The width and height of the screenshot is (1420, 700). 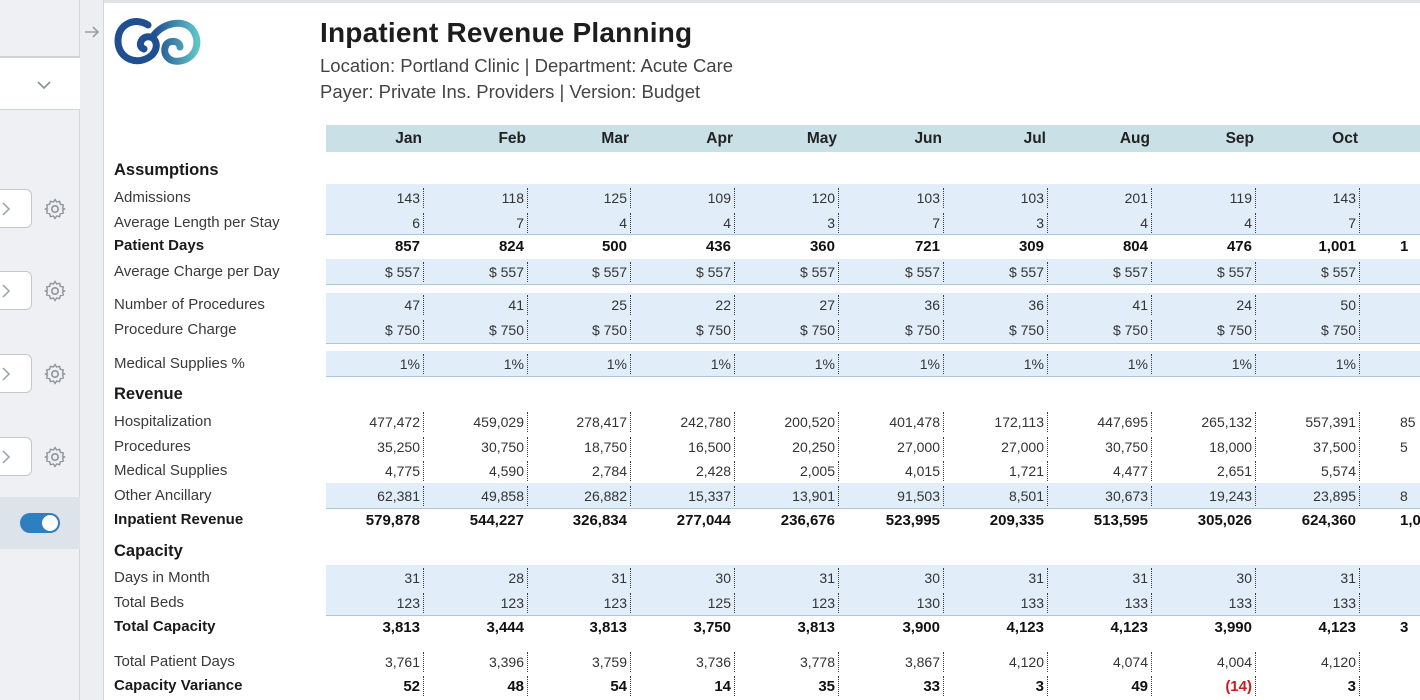 I want to click on cell-days-in-month-mar: 31, so click(x=619, y=578).